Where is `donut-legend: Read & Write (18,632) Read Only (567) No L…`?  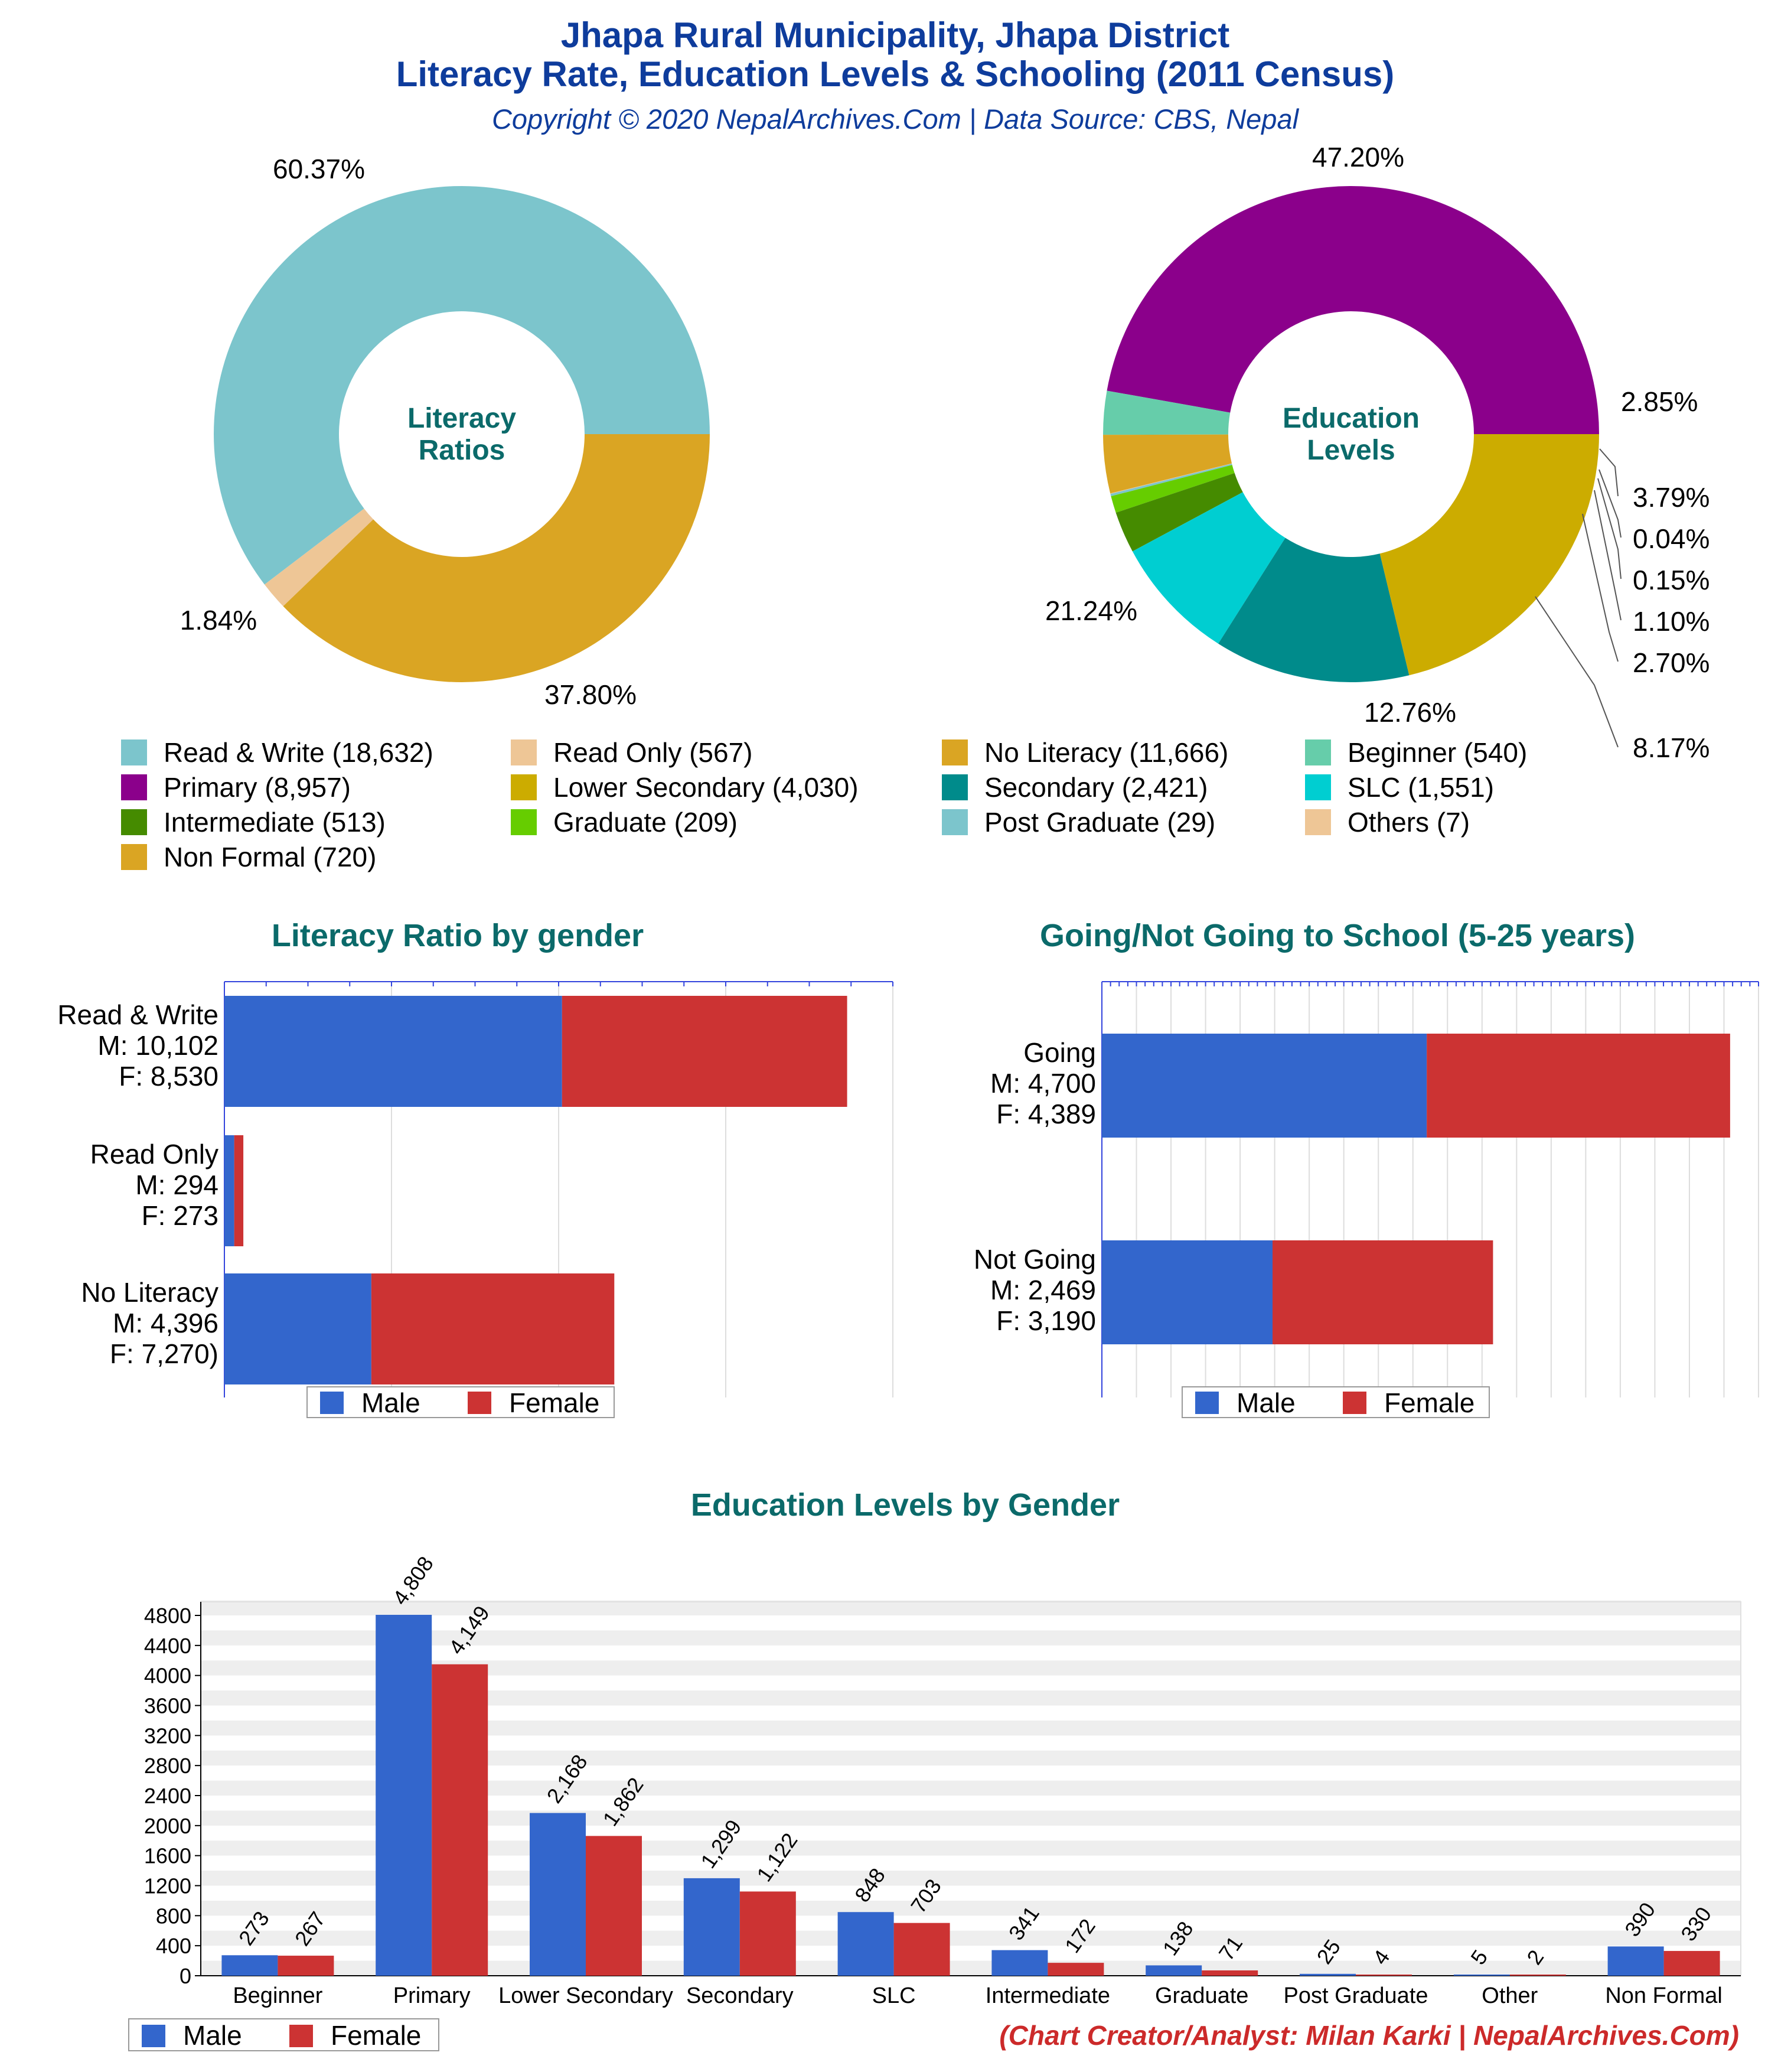
donut-legend: Read & Write (18,632) Read Only (567) No L… is located at coordinates (824, 804).